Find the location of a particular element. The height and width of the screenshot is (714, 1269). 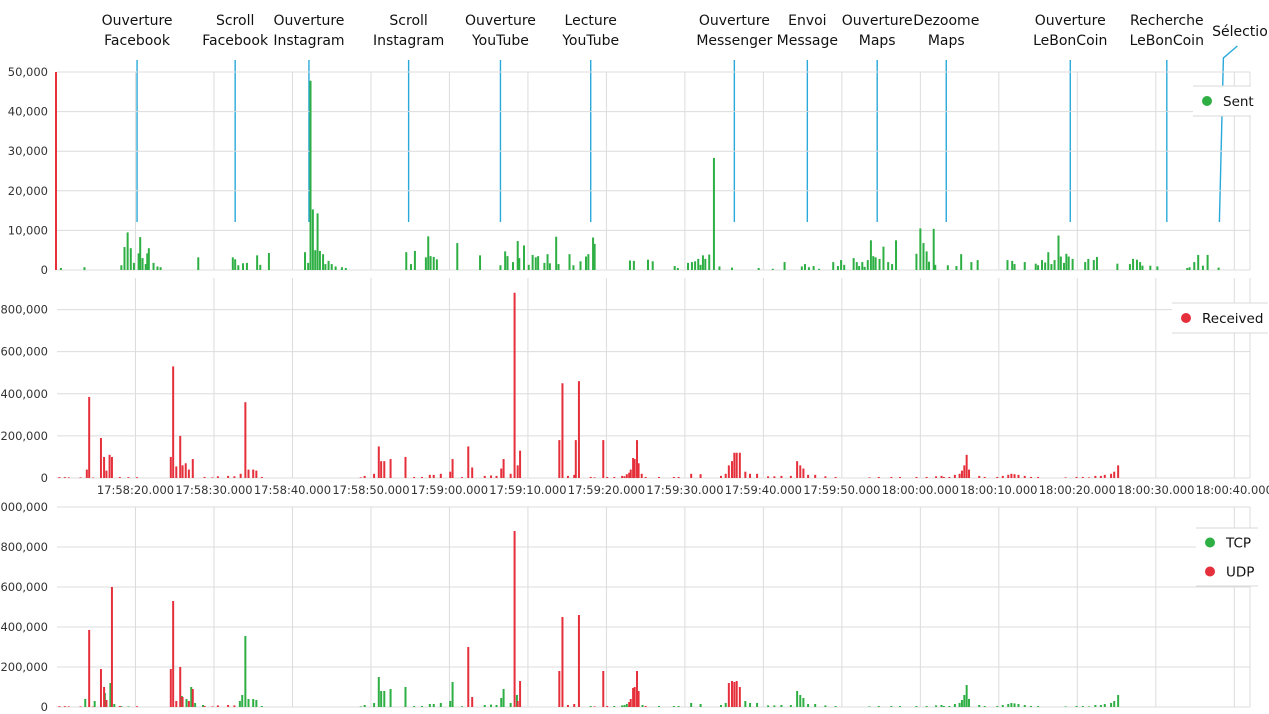

y-tick-label: 200,000 is located at coordinates (24, 436).